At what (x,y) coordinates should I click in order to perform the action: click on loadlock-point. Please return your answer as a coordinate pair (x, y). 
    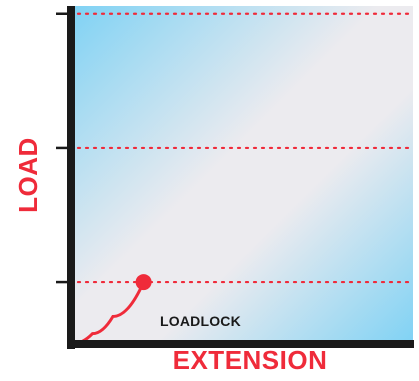
    Looking at the image, I should click on (143, 282).